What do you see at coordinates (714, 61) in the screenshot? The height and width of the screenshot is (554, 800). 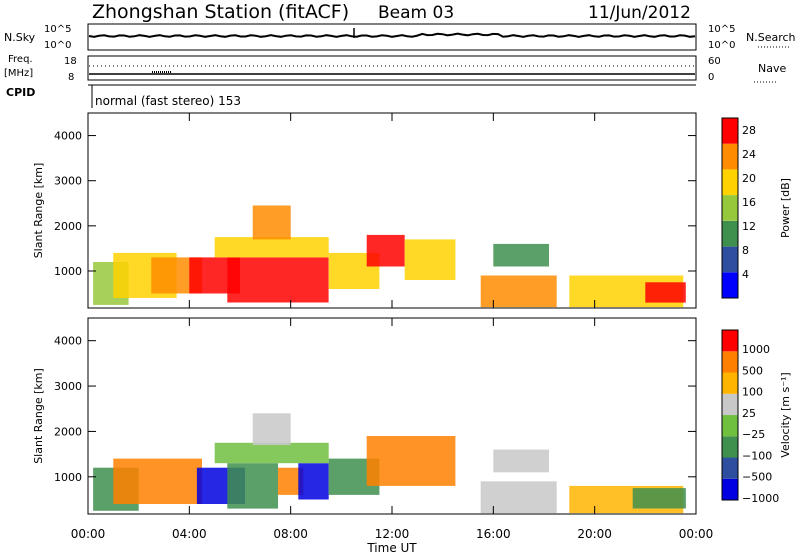 I see `nave-tick-top: 60` at bounding box center [714, 61].